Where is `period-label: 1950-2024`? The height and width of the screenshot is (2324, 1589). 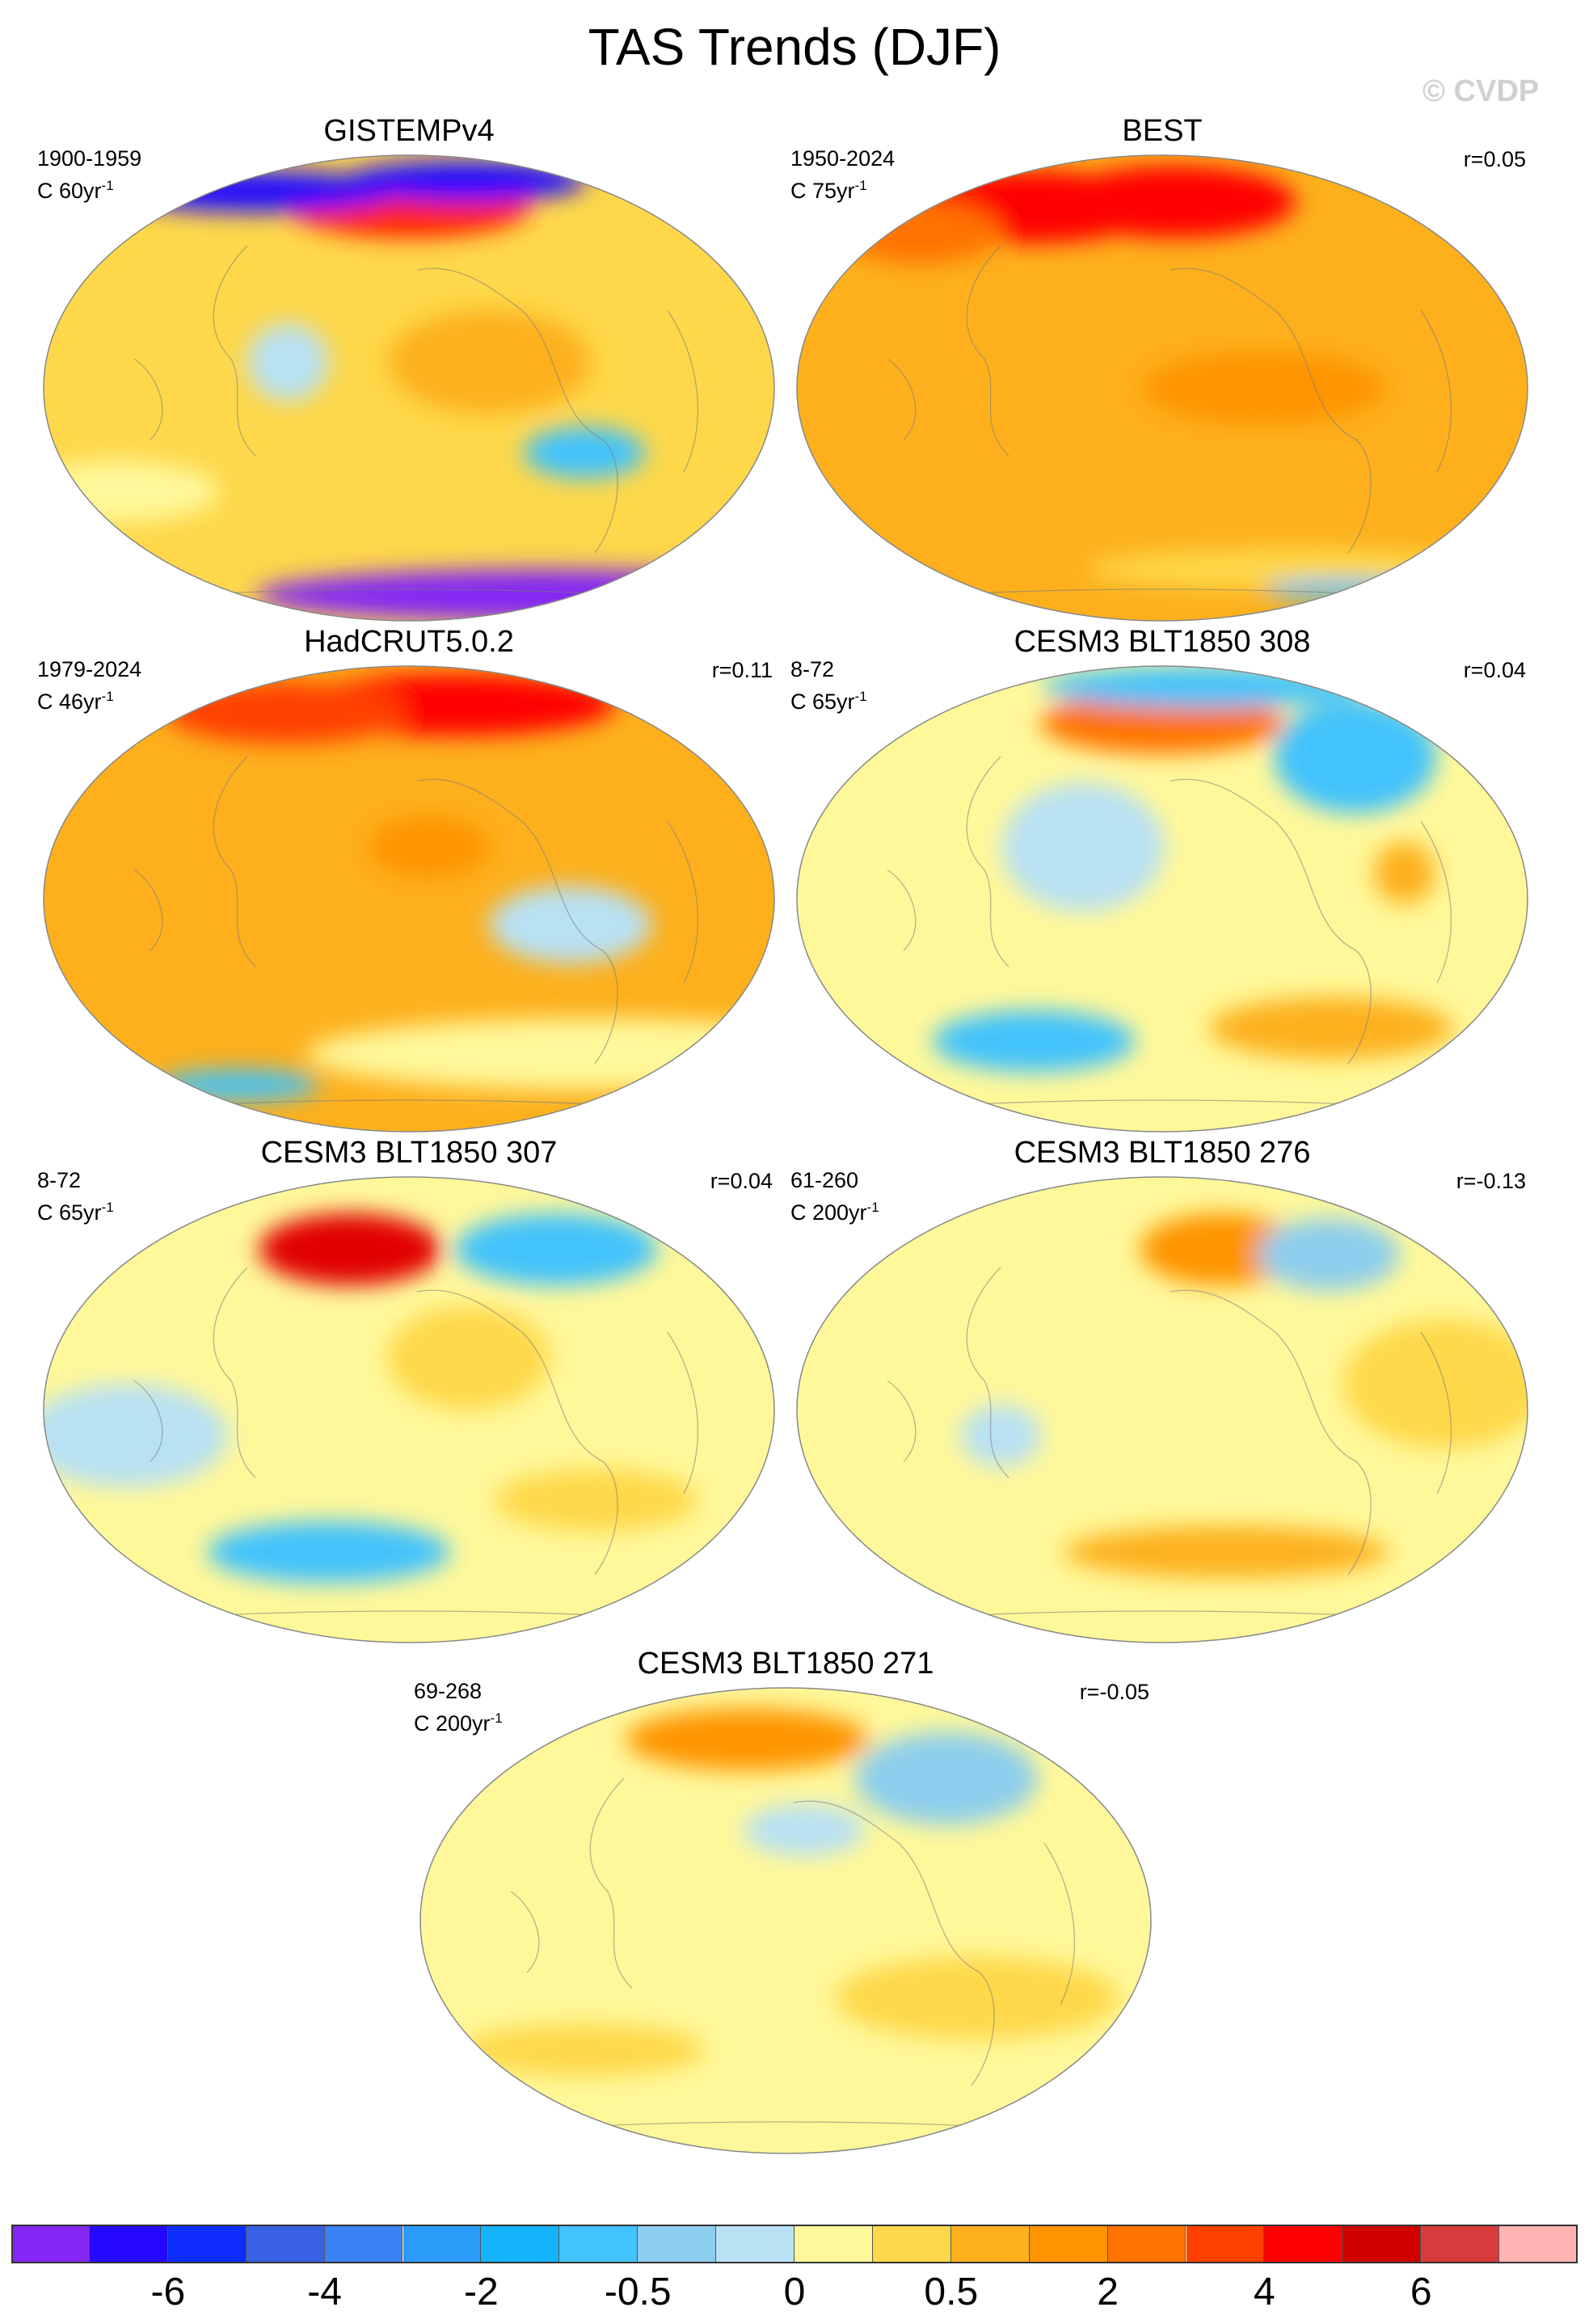
period-label: 1950-2024 is located at coordinates (843, 159).